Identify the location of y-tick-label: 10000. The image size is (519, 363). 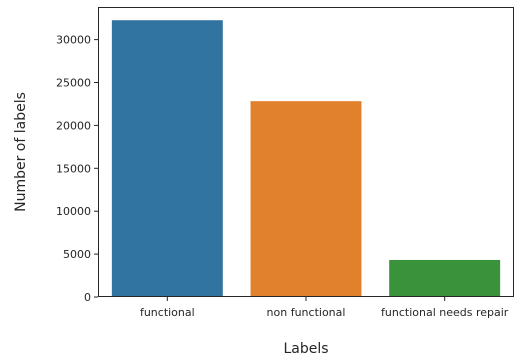
(73, 211).